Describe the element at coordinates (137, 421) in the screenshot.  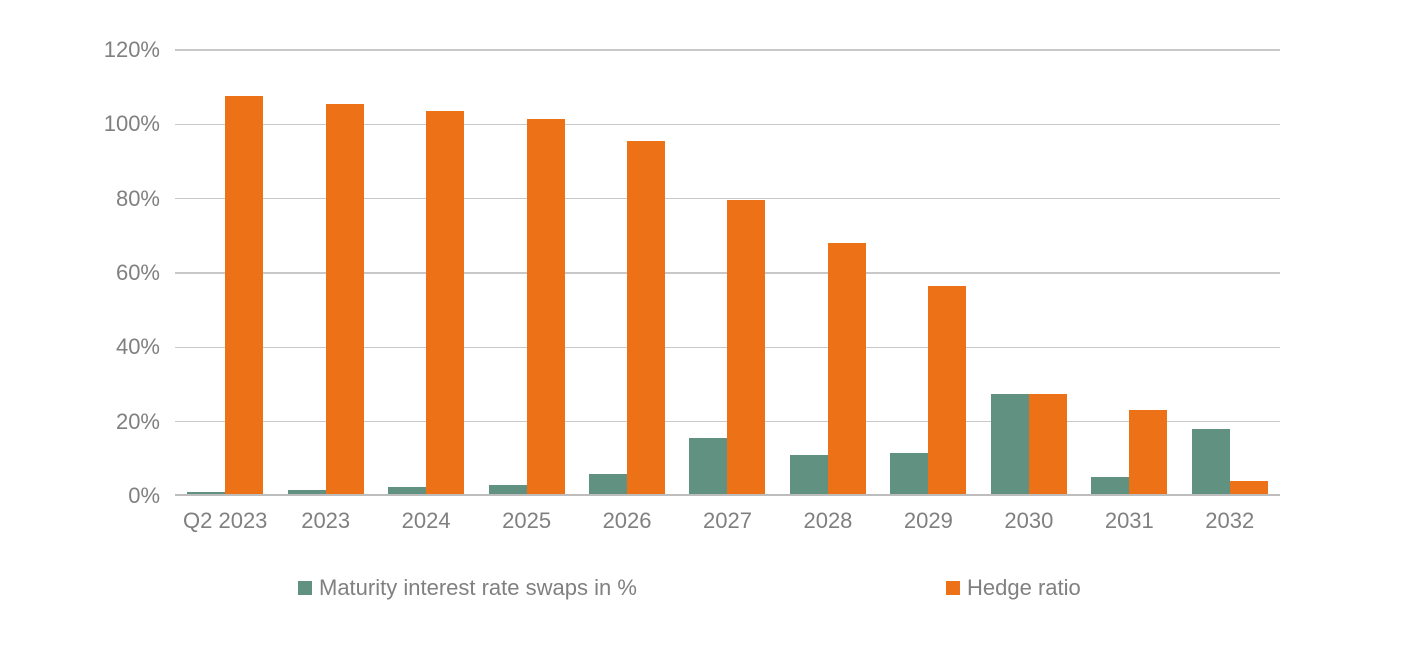
I see `y-axis-tick-label: 20%` at that location.